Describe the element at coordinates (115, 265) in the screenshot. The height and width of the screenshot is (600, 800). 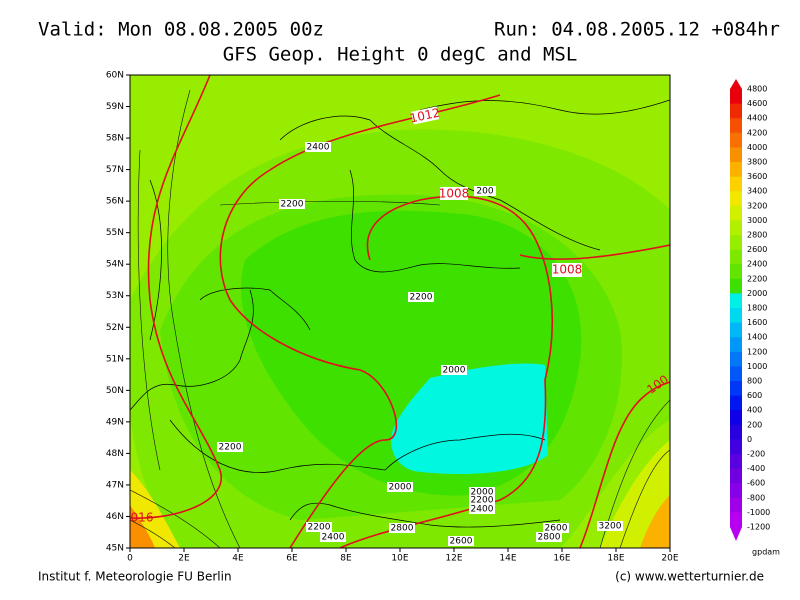
I see `lat-label: 54N` at that location.